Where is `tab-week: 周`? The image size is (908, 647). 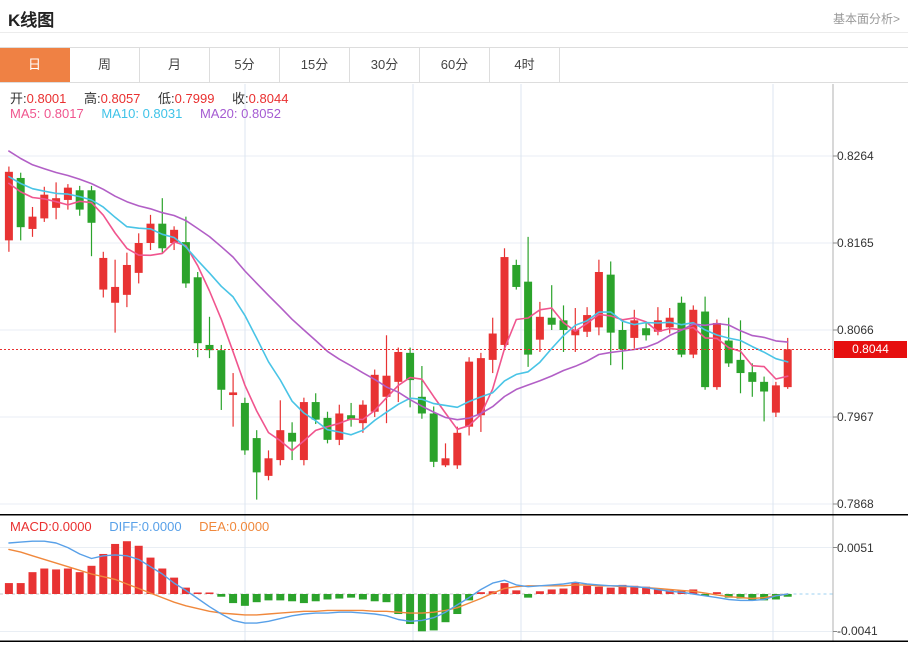 tab-week: 周 is located at coordinates (105, 65).